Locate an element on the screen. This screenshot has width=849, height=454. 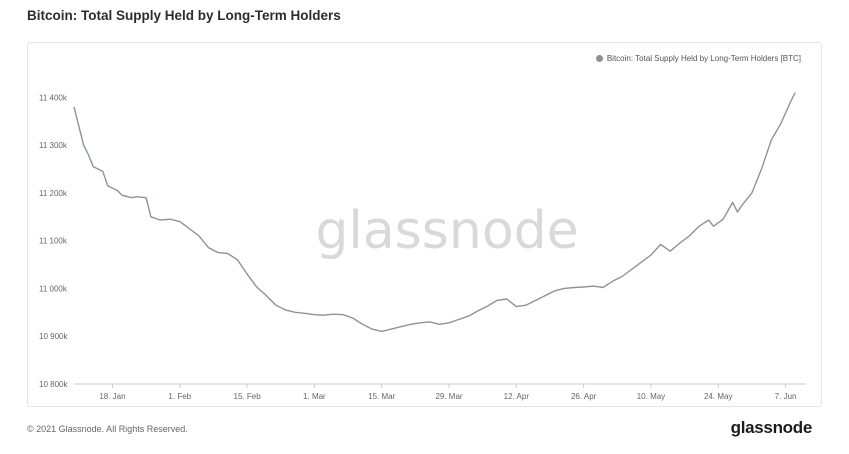
x-tick-label-9: 24. May is located at coordinates (718, 396).